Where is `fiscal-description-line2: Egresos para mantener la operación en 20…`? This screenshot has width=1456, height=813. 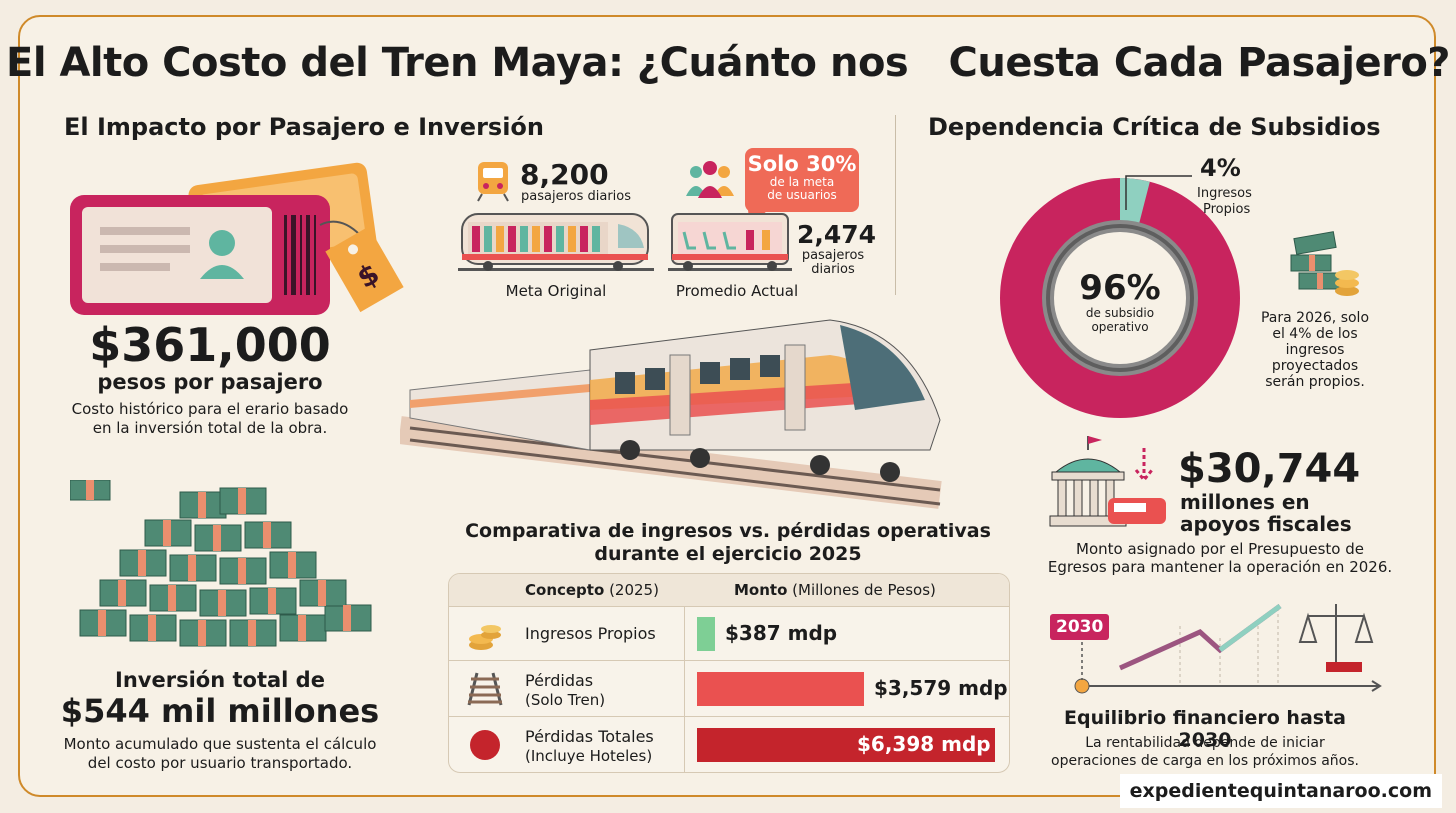
fiscal-description-line2: Egresos para mantener la operación en 20… is located at coordinates (1220, 567).